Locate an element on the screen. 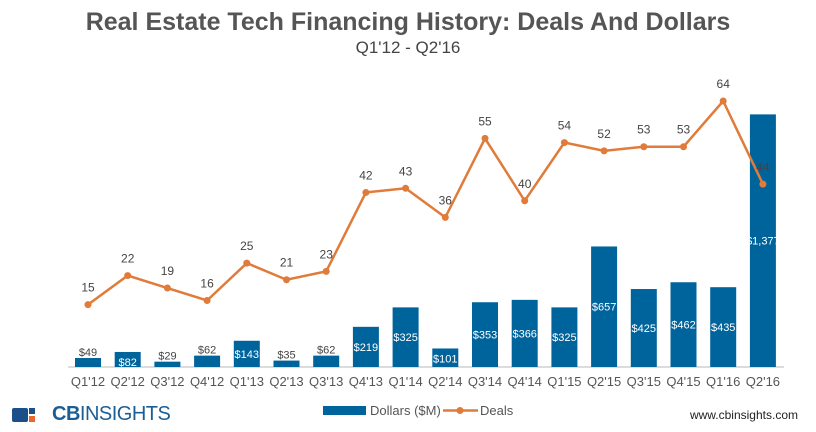  x-tick-label: Q2'15 is located at coordinates (604, 381).